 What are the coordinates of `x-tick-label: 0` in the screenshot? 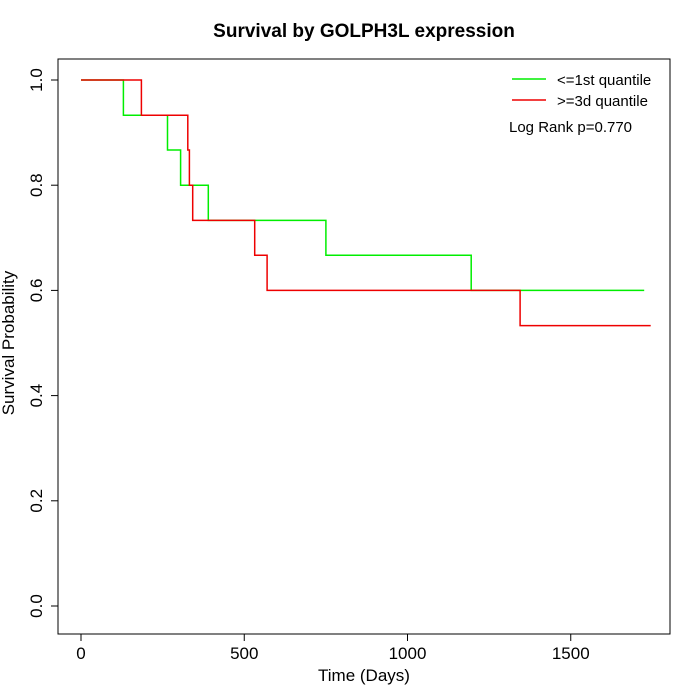 It's located at (80, 653).